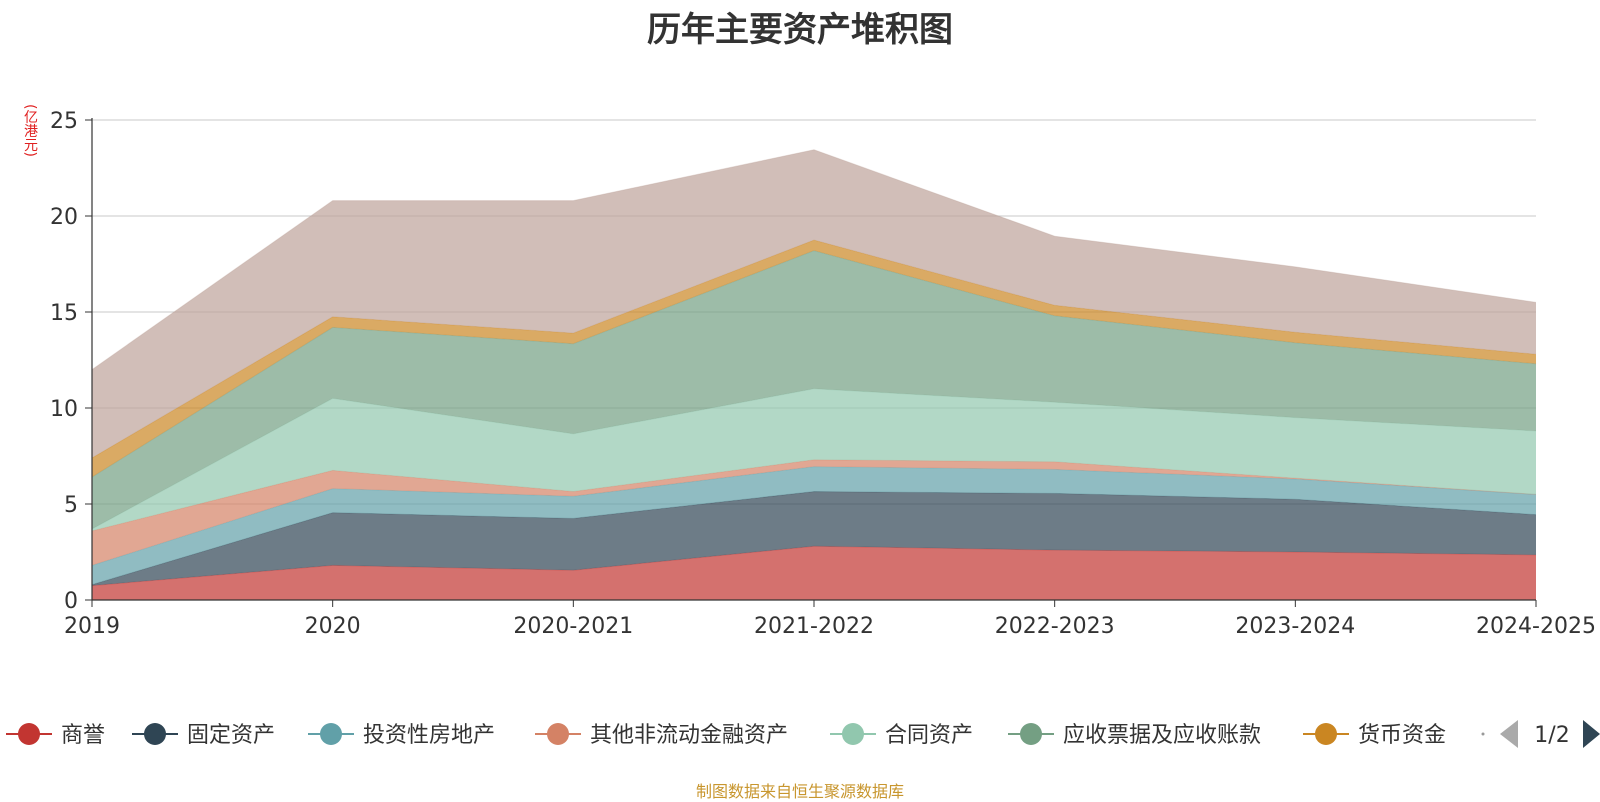 The height and width of the screenshot is (802, 1600). I want to click on legend-label: 合同资产, so click(929, 735).